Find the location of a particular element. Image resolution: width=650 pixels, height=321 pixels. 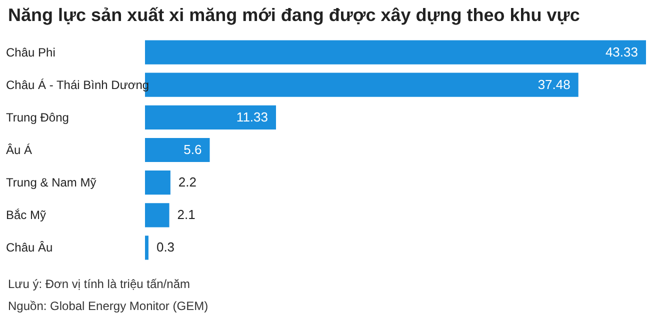

data-label: 43.33 is located at coordinates (621, 52).